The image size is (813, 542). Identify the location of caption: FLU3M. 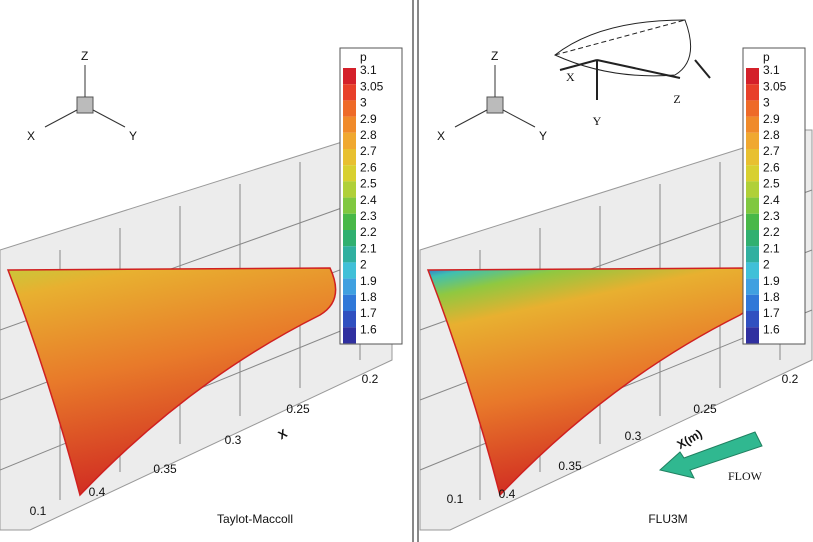
(667, 519).